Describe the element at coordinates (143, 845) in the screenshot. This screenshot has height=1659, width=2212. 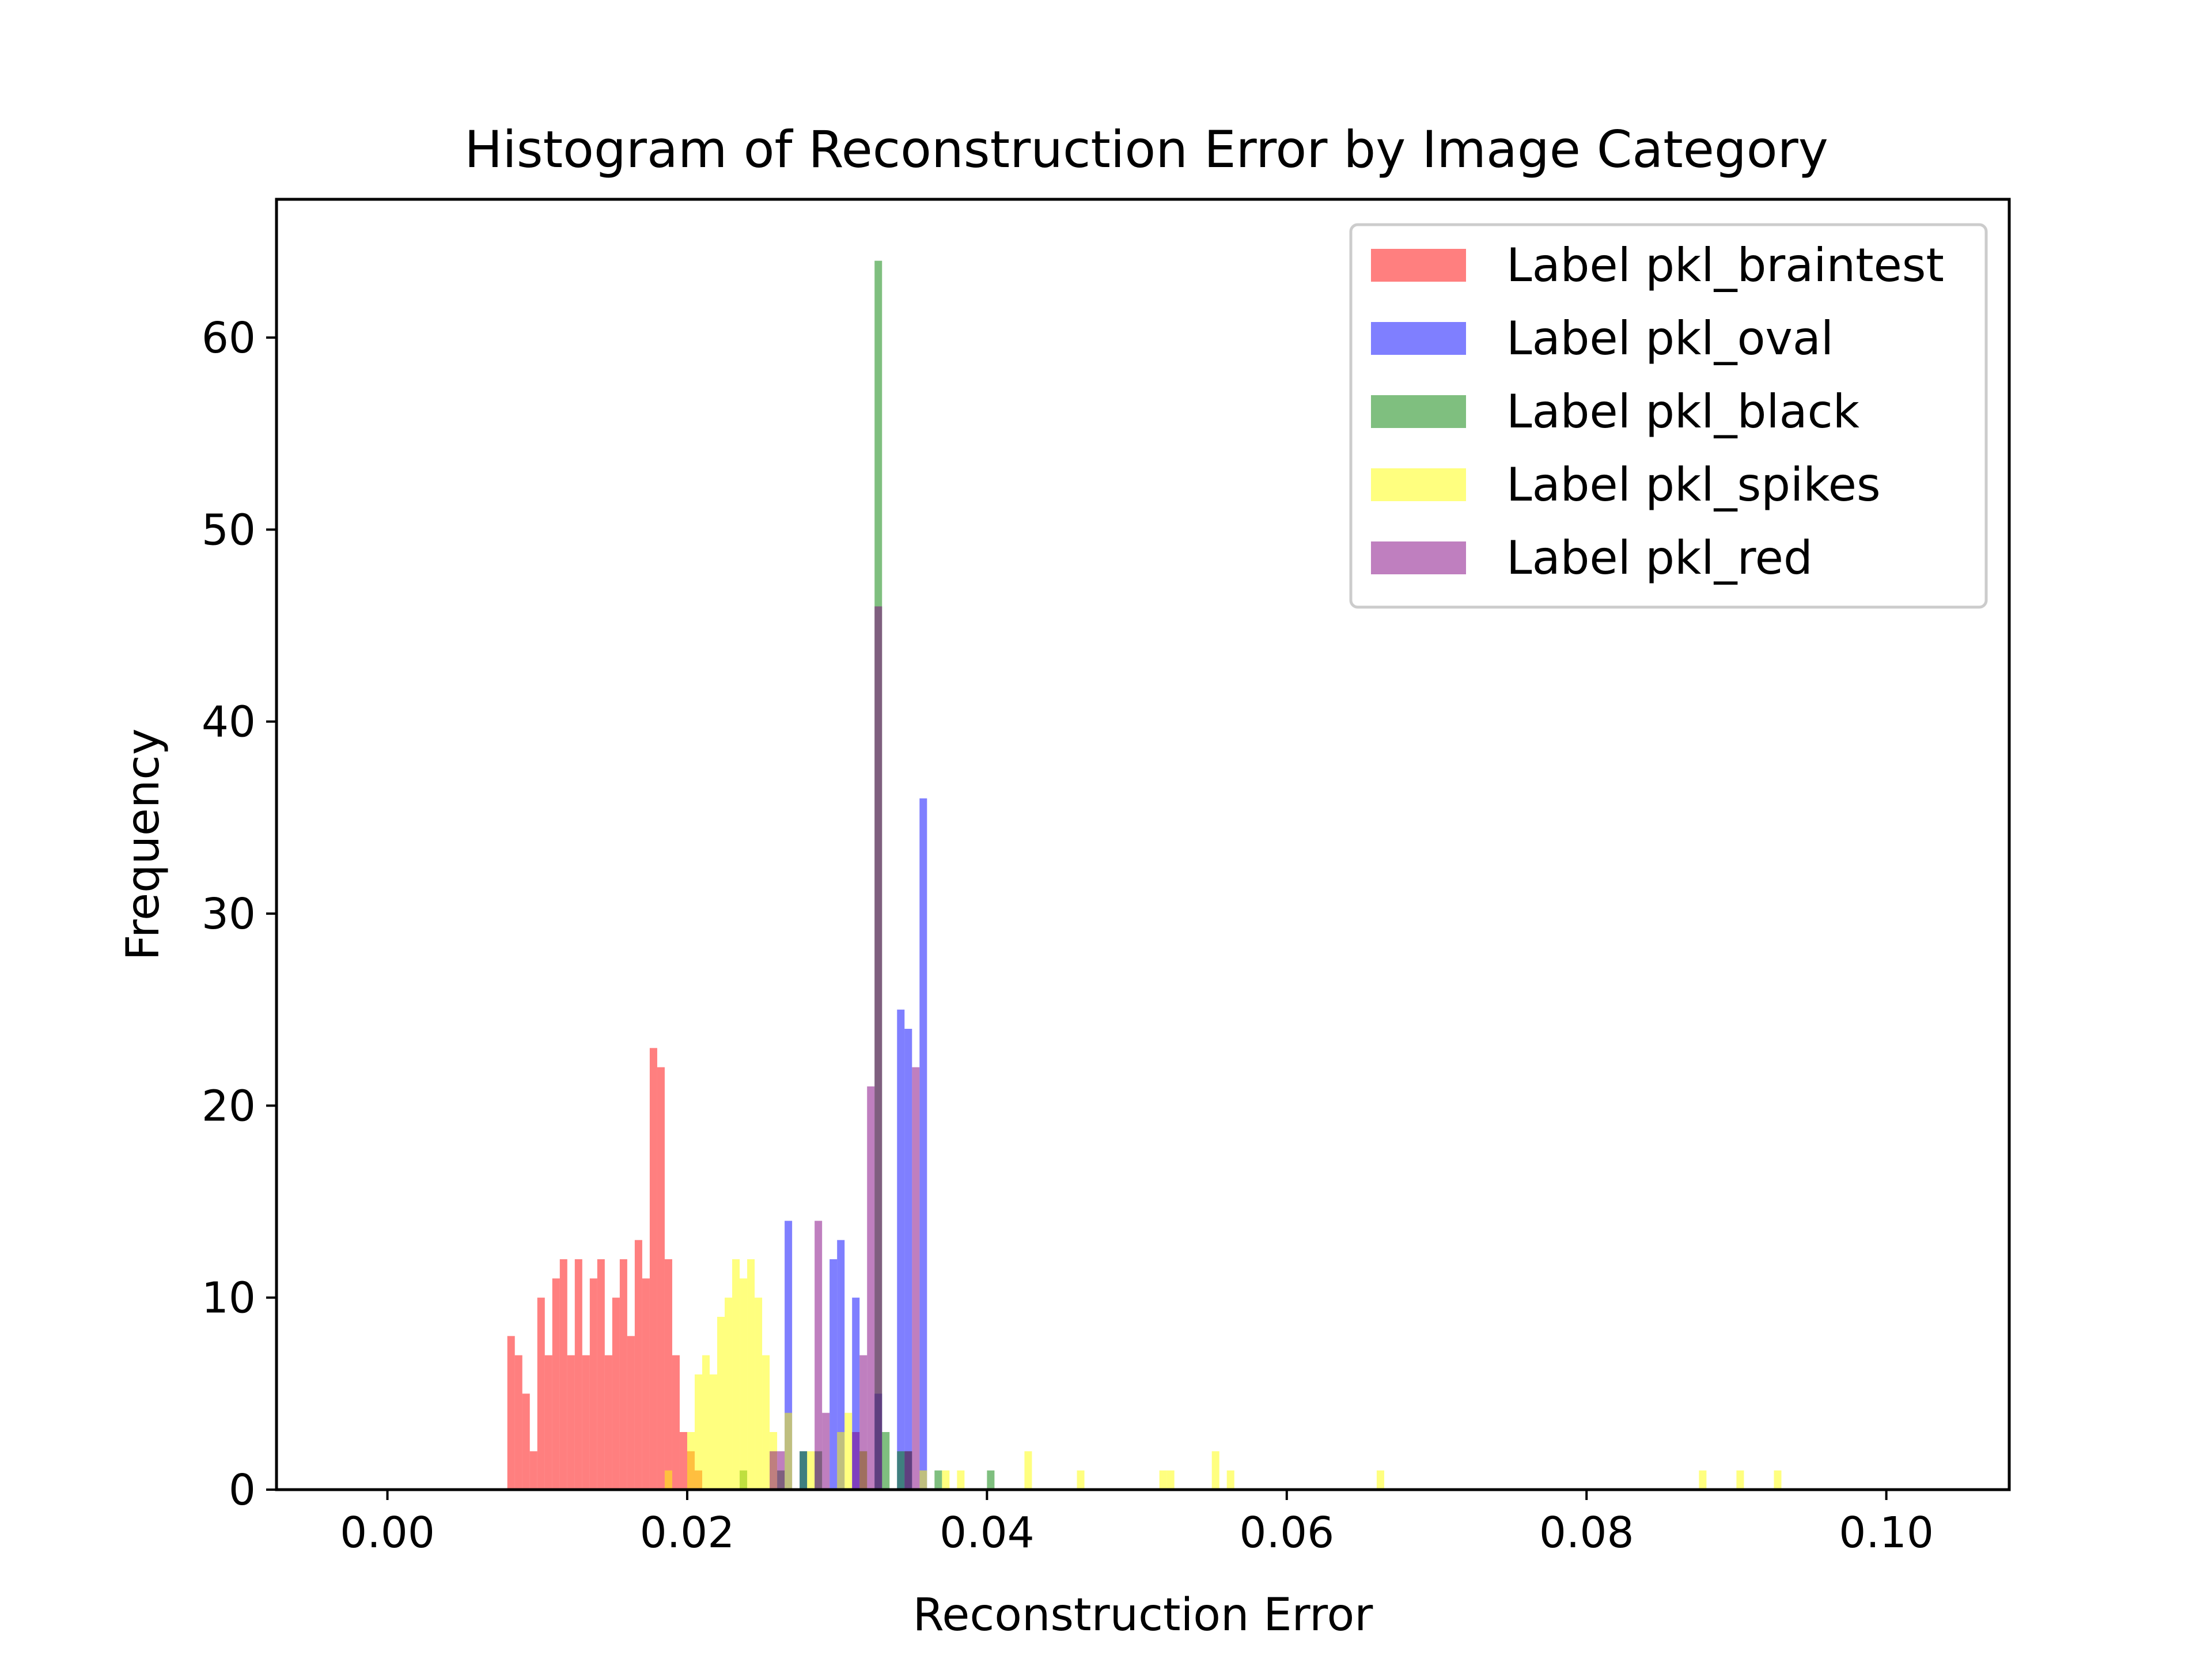
I see `y-axis-label: Frequency` at that location.